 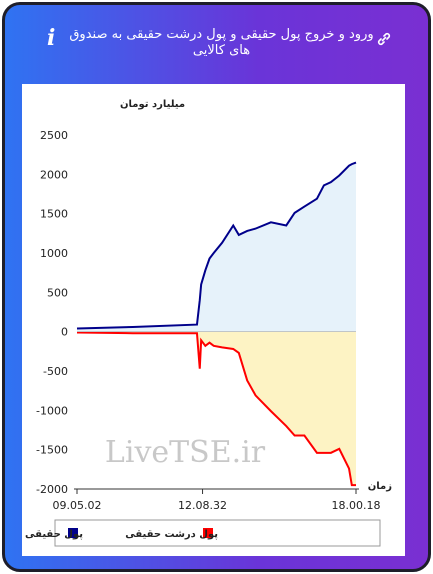 I want to click on y-axis-label: میلیارد تومان, so click(x=152, y=104).